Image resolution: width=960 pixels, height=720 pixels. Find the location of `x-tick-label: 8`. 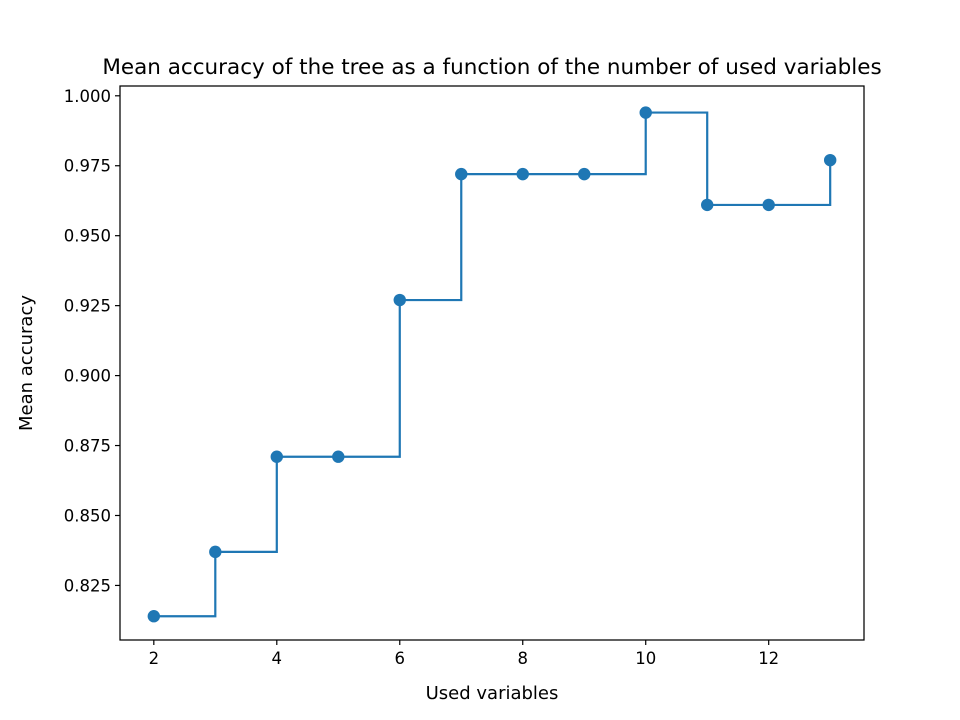

x-tick-label: 8 is located at coordinates (522, 658).